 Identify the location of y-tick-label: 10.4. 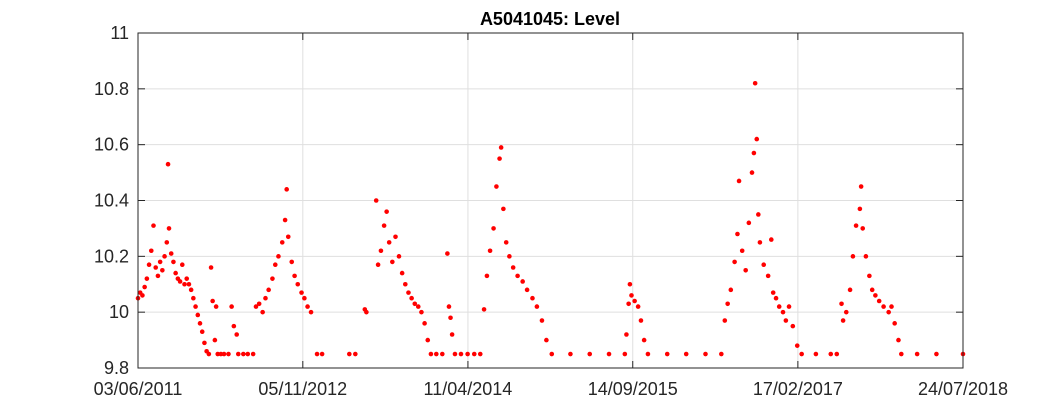
(111, 201).